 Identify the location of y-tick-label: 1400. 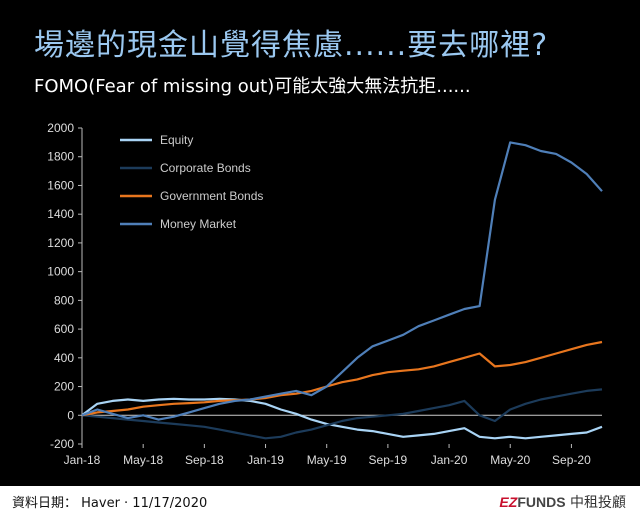
(60, 214).